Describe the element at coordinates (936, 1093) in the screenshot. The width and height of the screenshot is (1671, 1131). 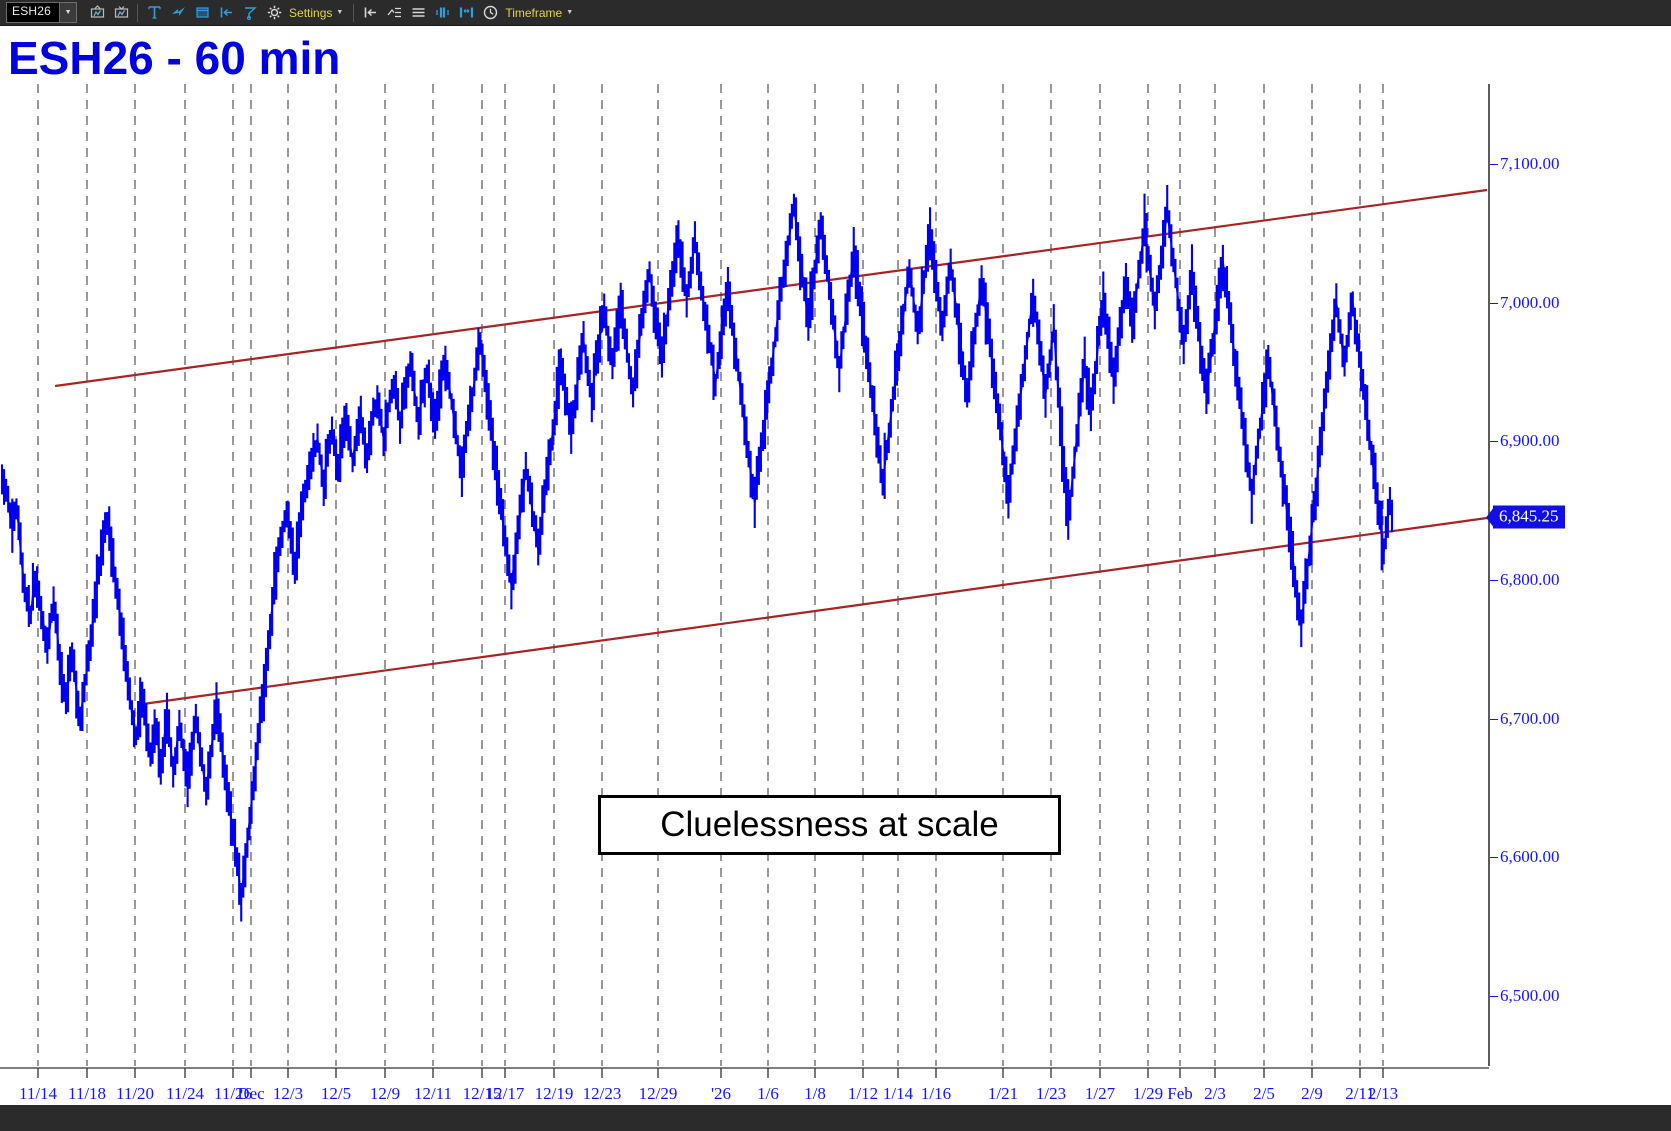
I see `date-axis-label: 1/16` at that location.